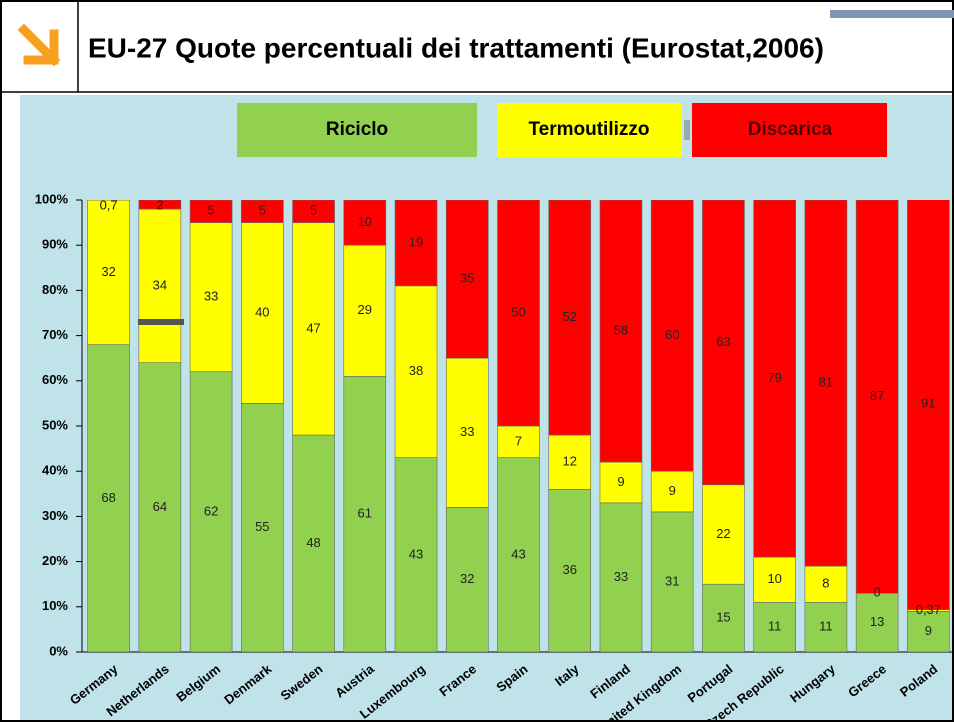  I want to click on data-label: 8, so click(825, 583).